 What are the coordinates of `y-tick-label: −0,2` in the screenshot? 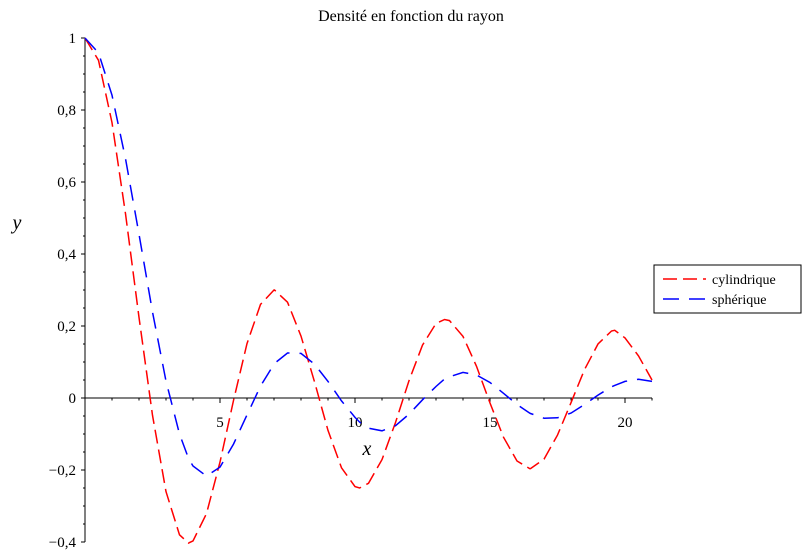 It's located at (62, 471).